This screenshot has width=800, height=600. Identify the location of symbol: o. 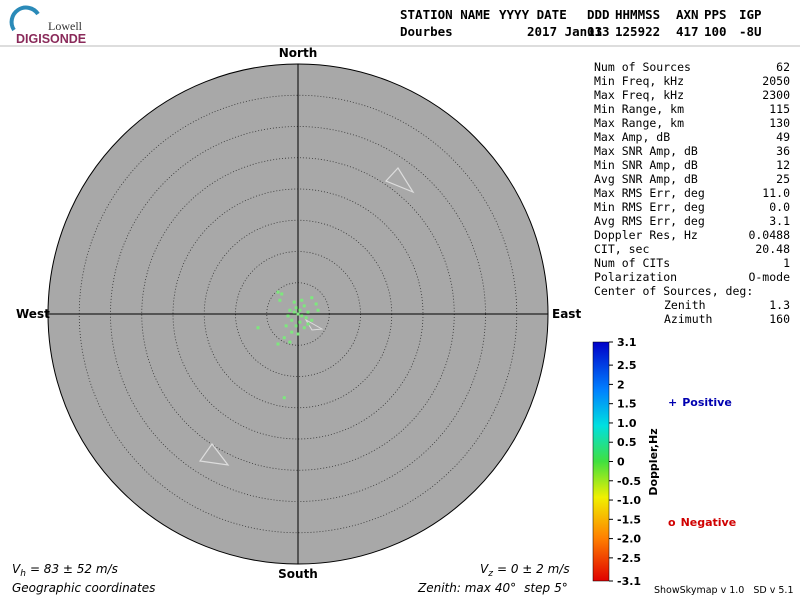
(672, 522).